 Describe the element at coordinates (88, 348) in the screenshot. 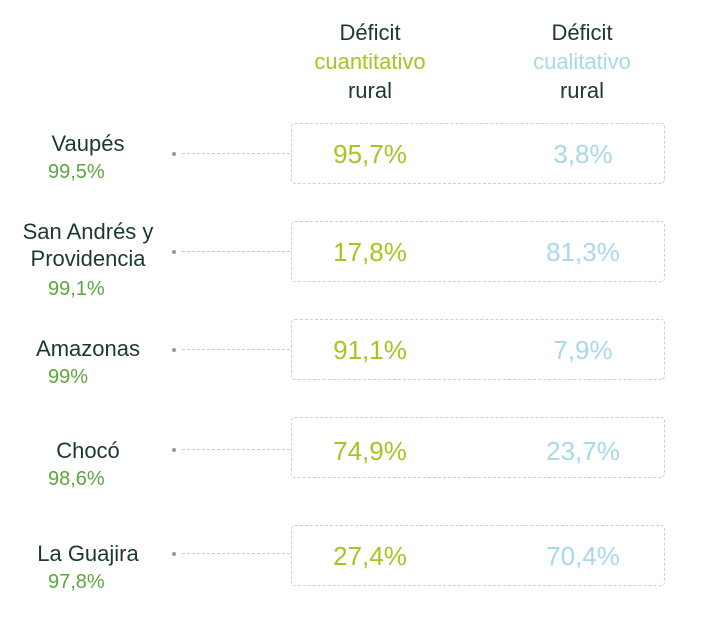

I see `department-name: Amazonas` at that location.